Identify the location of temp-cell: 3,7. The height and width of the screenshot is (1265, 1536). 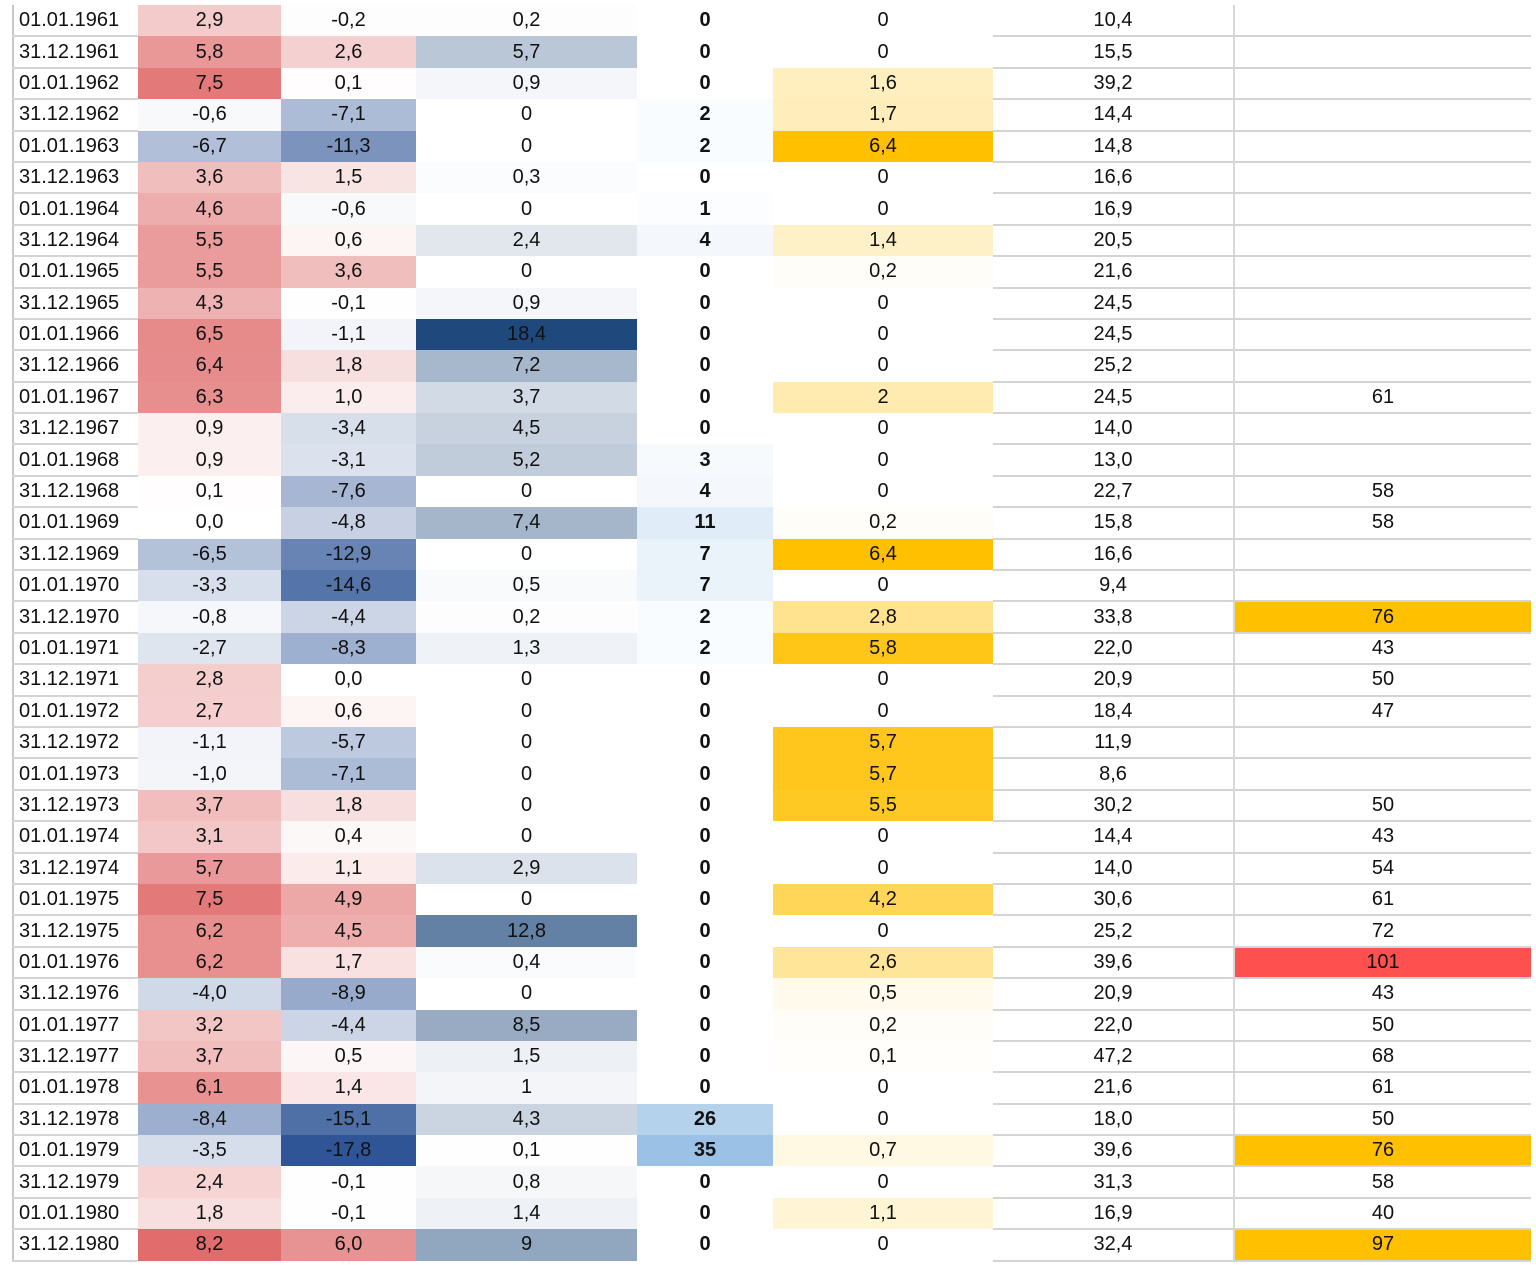
(209, 805).